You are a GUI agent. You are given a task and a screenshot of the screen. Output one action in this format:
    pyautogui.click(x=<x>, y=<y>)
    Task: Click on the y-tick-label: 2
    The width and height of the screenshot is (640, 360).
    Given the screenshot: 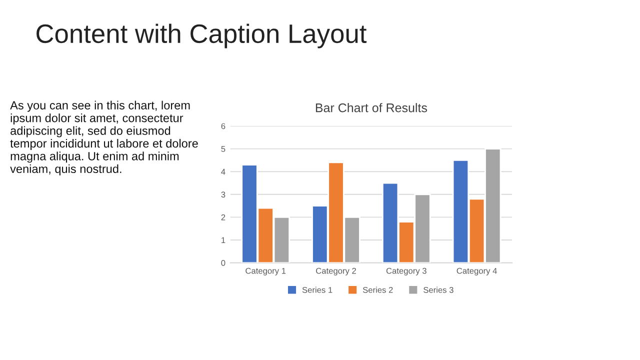 What is the action you would take?
    pyautogui.click(x=223, y=217)
    